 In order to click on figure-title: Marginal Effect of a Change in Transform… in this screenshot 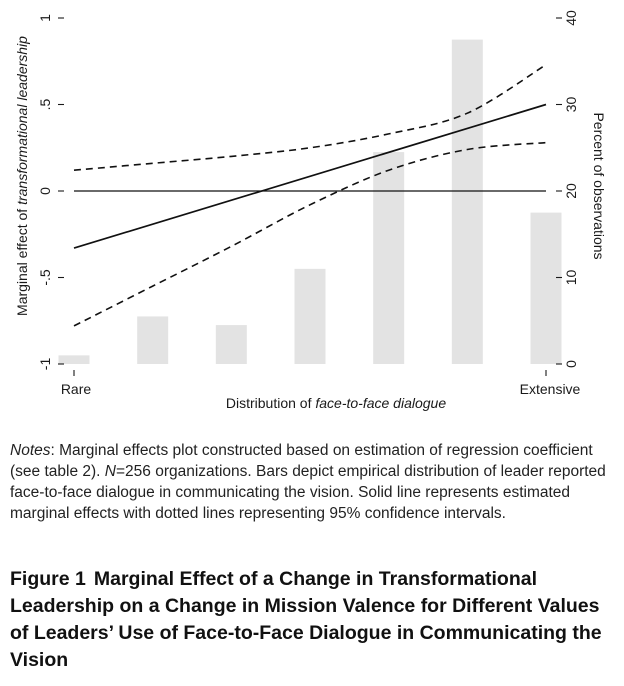, I will do `click(306, 619)`.